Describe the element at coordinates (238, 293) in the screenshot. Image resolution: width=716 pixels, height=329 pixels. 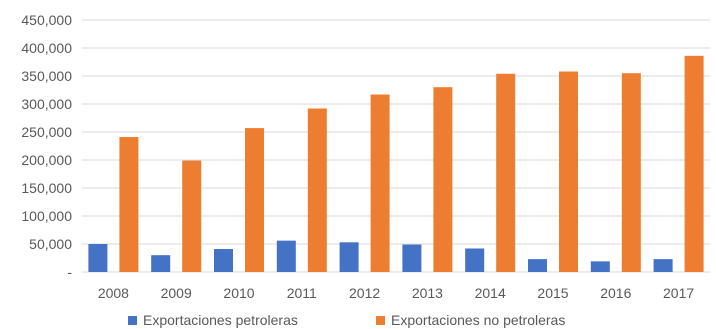
I see `x-tick-label: 2010` at that location.